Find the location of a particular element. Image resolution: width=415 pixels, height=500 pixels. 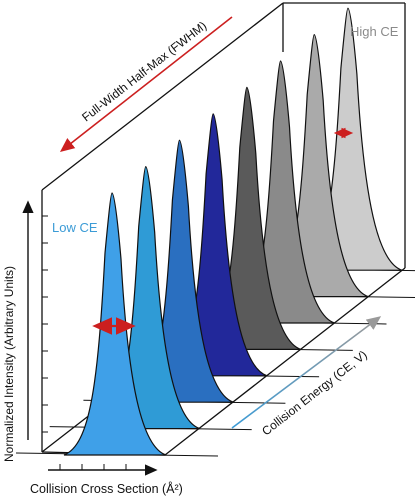

fwhm-arrow is located at coordinates (146, 84).